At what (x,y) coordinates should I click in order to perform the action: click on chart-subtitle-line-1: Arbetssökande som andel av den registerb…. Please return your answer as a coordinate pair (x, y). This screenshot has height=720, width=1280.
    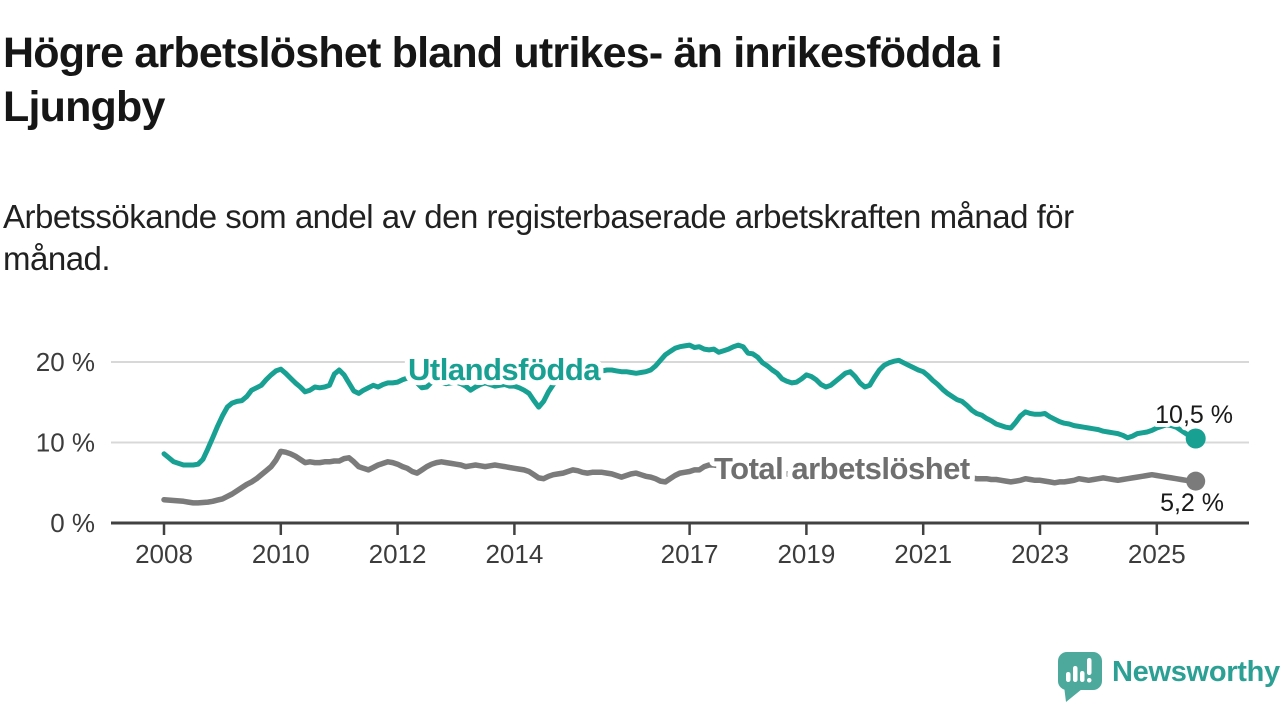
    Looking at the image, I should click on (538, 216).